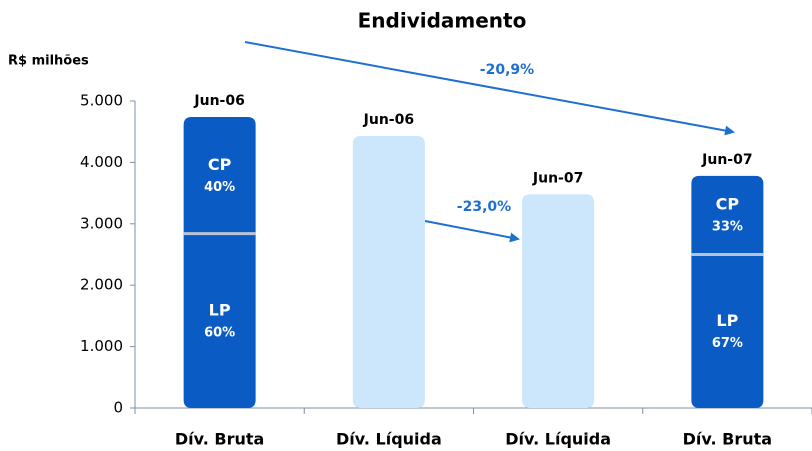 This screenshot has width=812, height=451. I want to click on chart-title: Endividamento, so click(442, 21).